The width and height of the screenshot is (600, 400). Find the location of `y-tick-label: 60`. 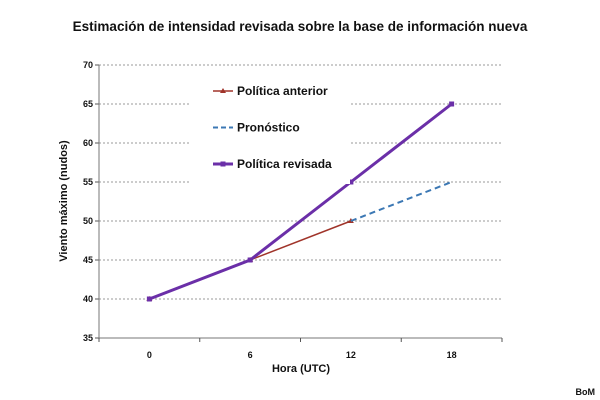

y-tick-label: 60 is located at coordinates (88, 143).